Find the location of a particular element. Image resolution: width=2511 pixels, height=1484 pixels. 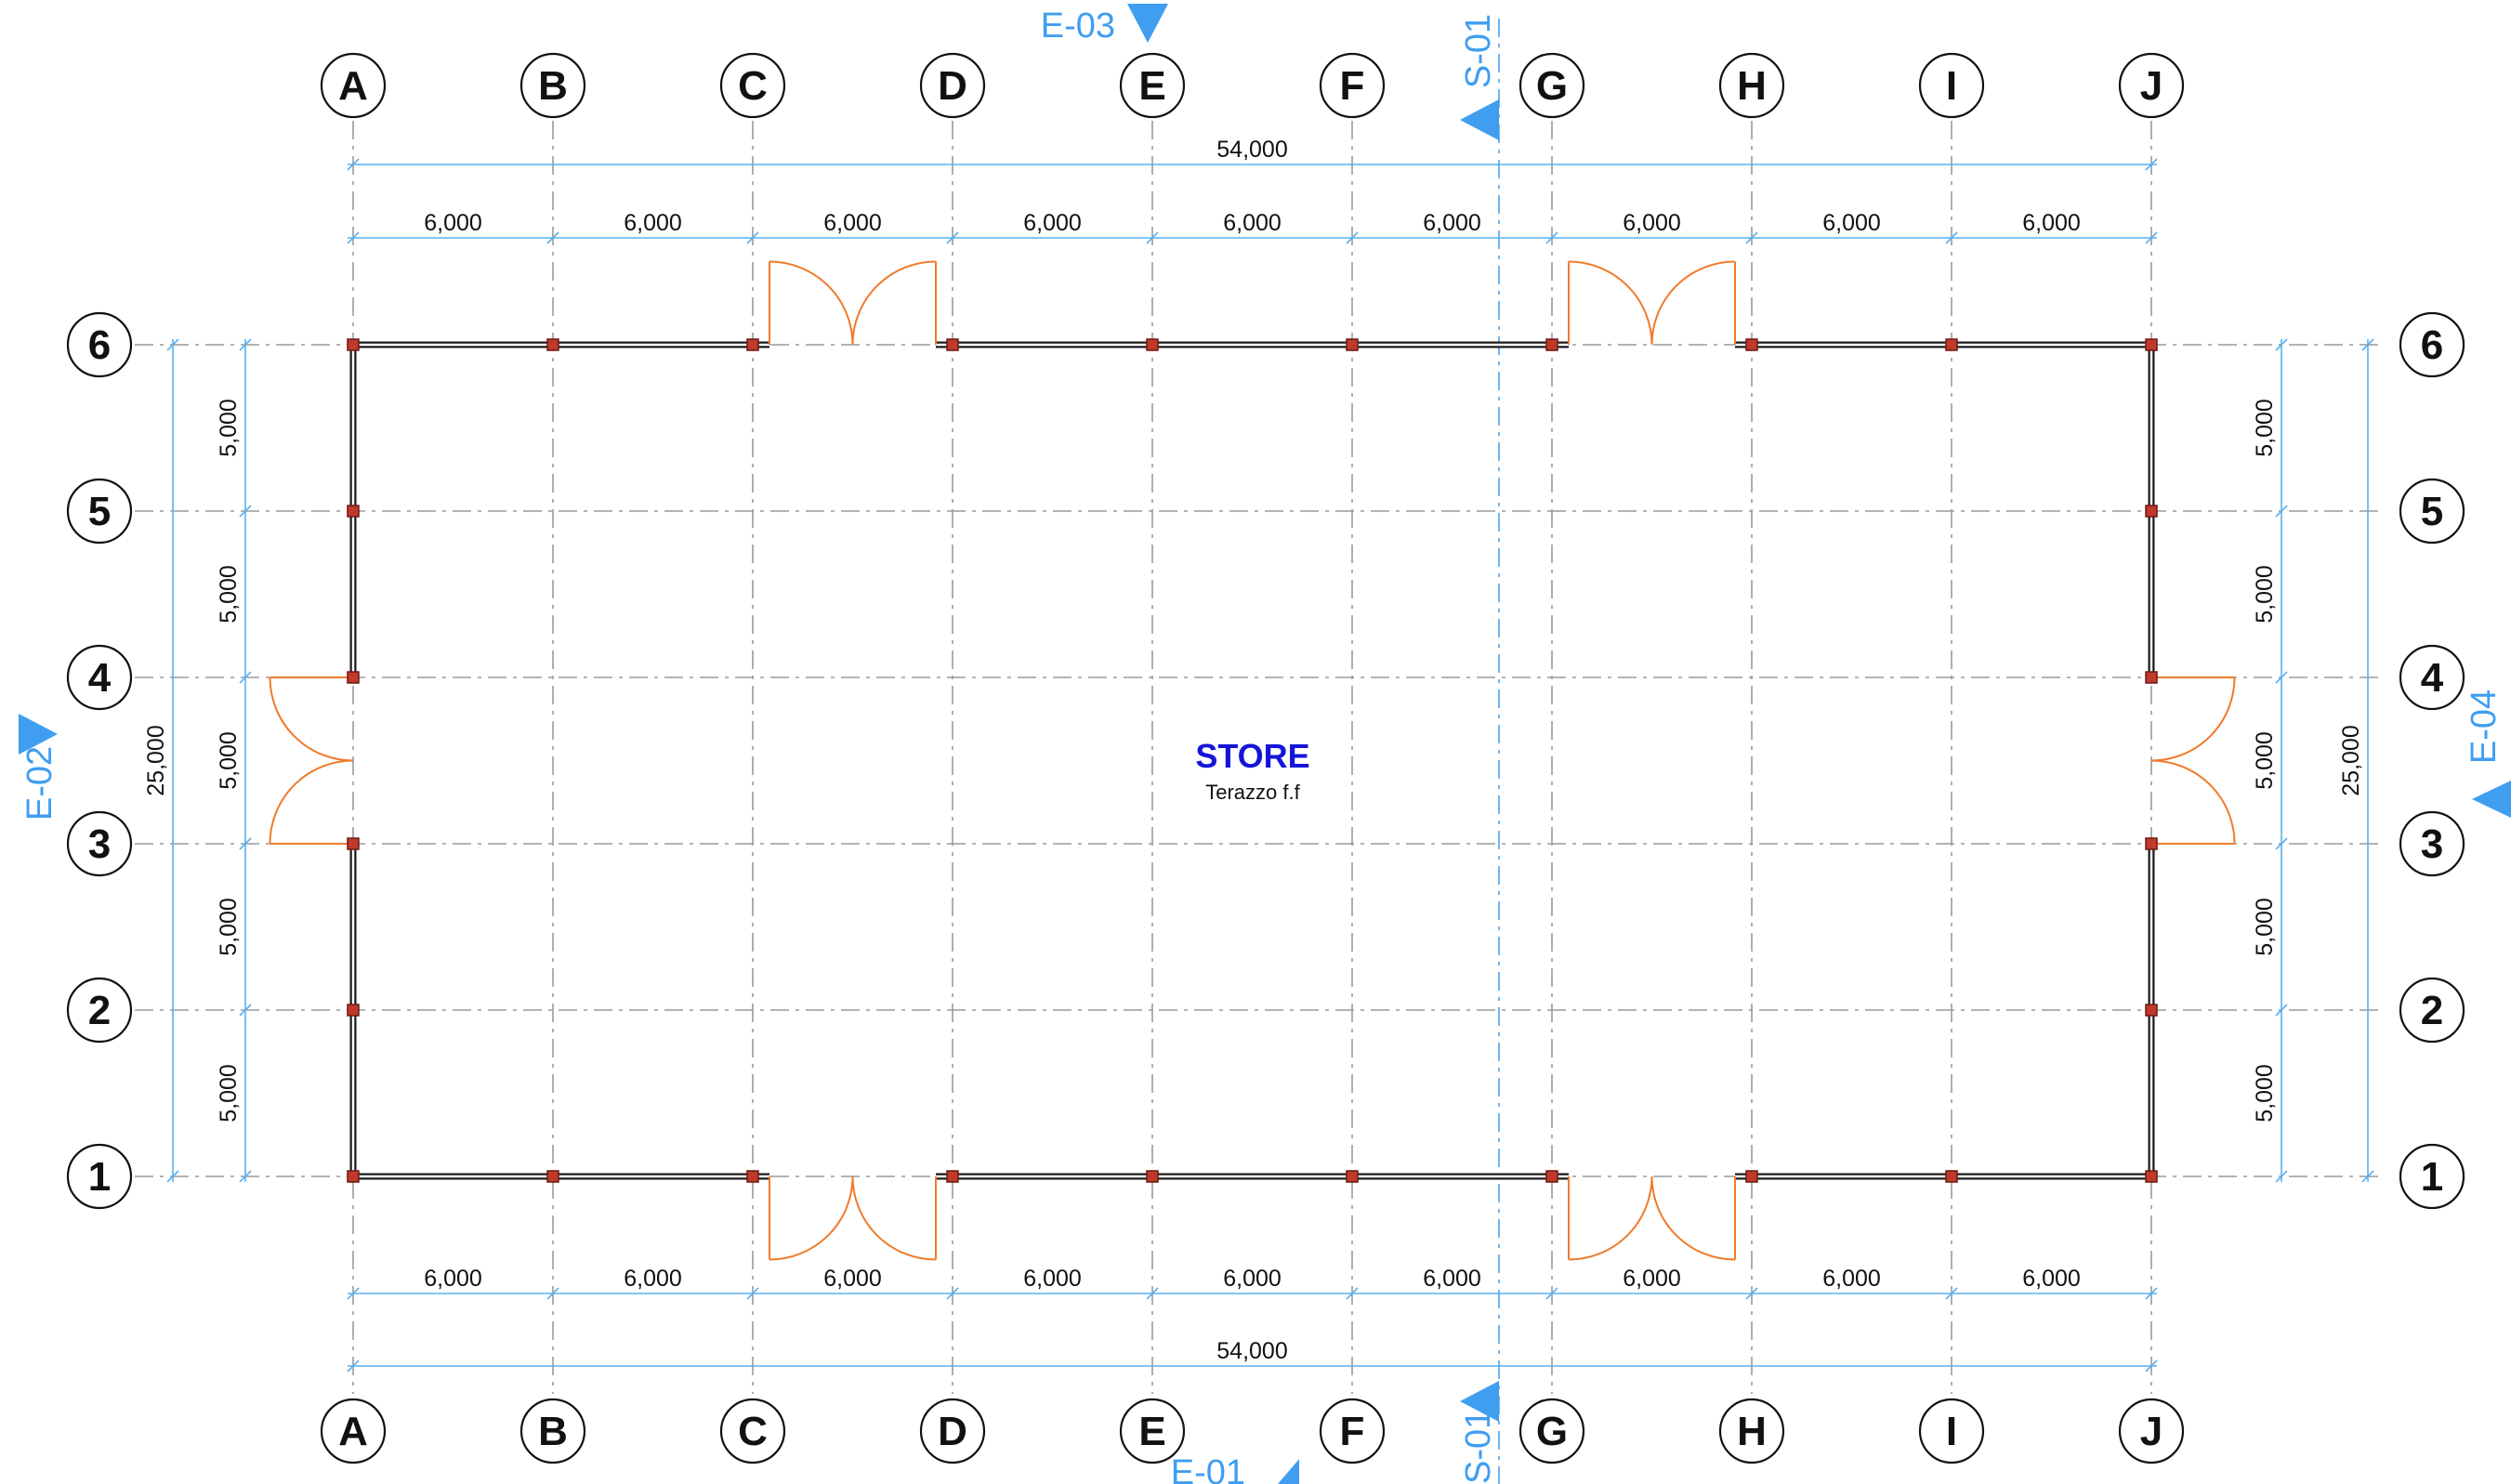

grid-bubble-bottom-f-label: F is located at coordinates (1352, 1432).